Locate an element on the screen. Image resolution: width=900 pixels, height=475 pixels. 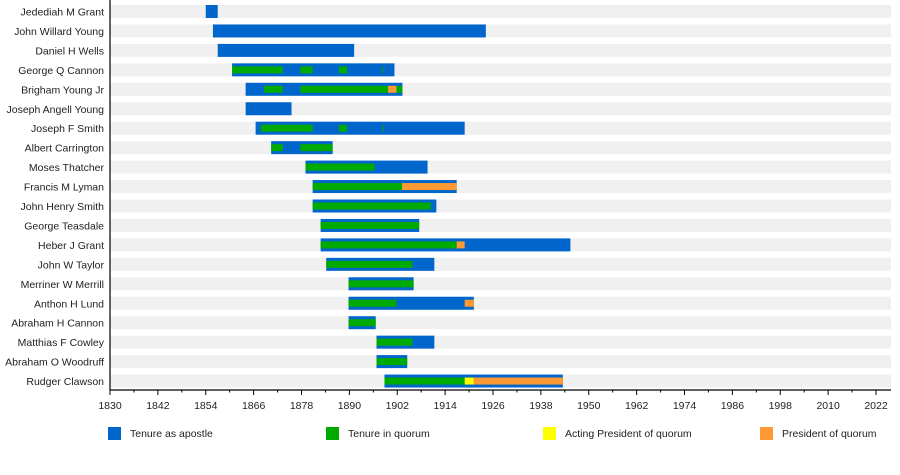
row-label: Heber J Grant is located at coordinates (71, 246).